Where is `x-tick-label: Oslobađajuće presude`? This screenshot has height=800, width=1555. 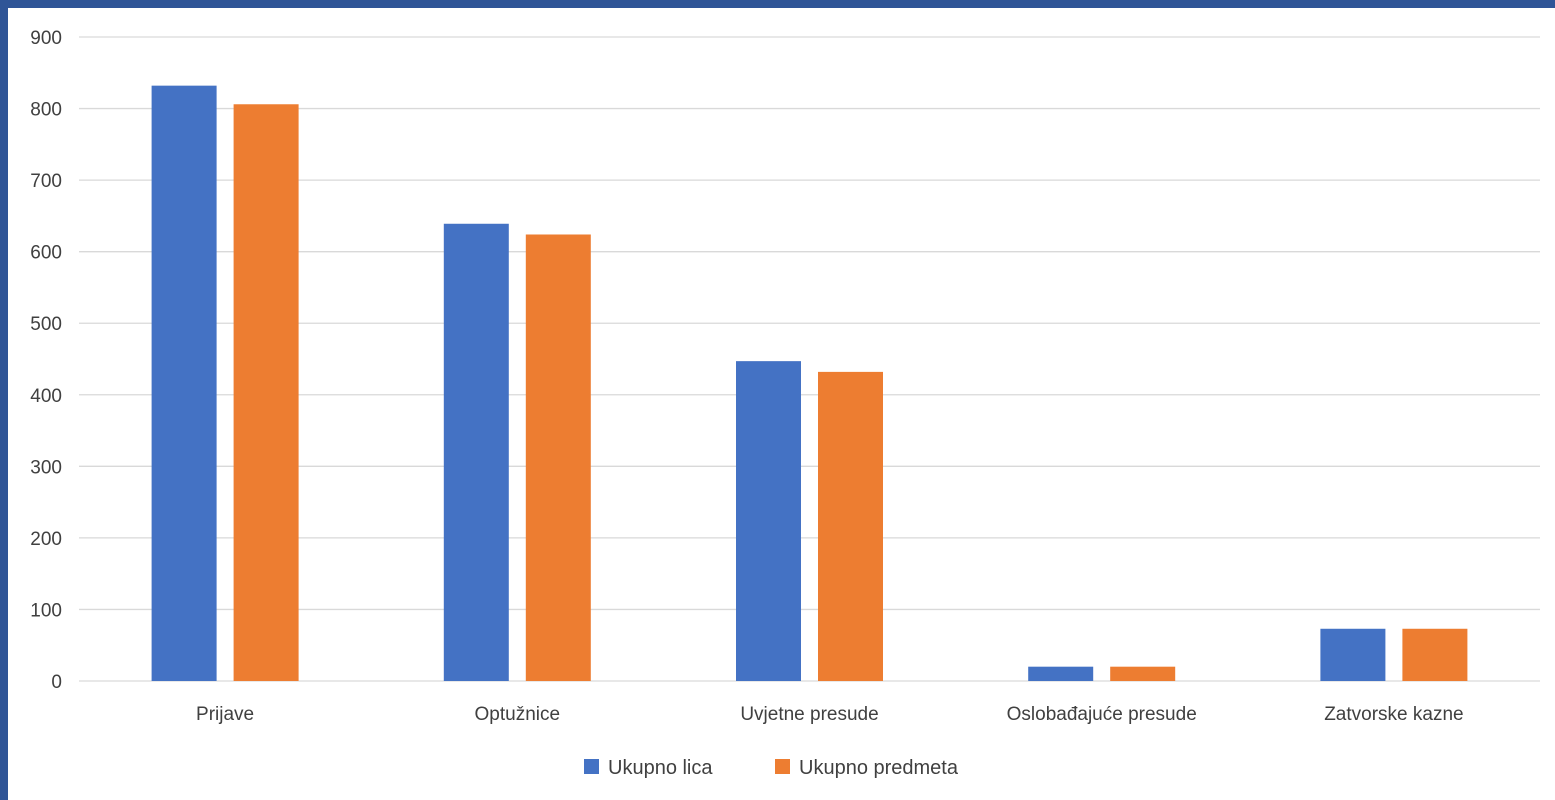 x-tick-label: Oslobađajuće presude is located at coordinates (1102, 714).